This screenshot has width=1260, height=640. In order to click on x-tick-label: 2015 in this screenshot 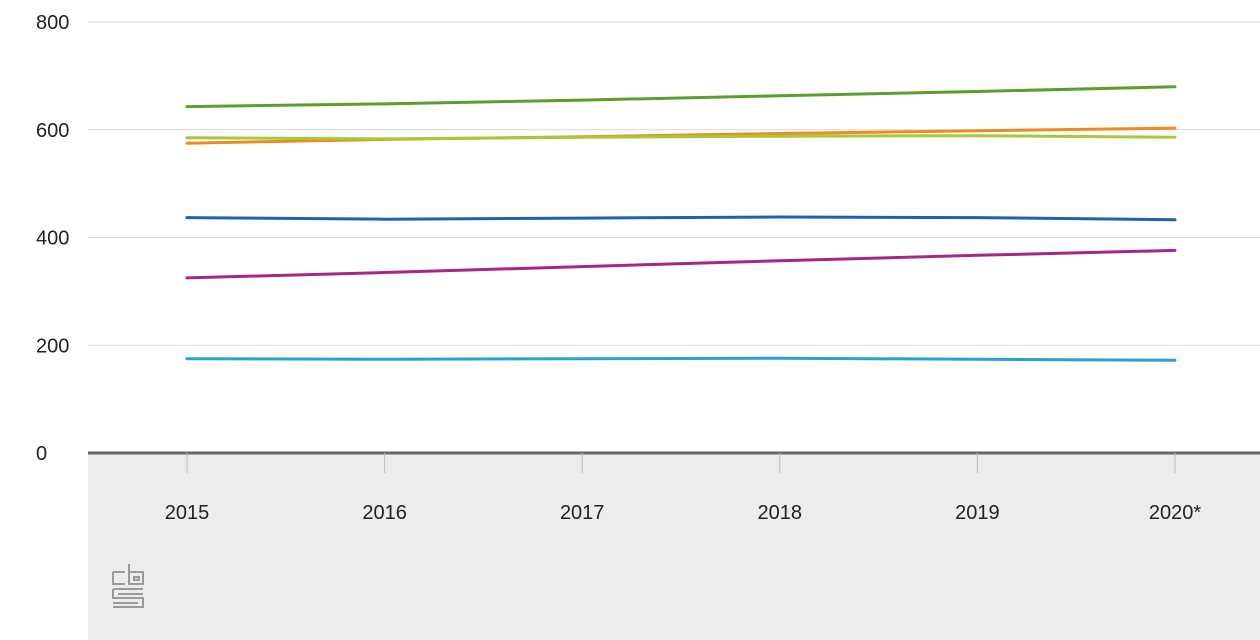, I will do `click(187, 513)`.